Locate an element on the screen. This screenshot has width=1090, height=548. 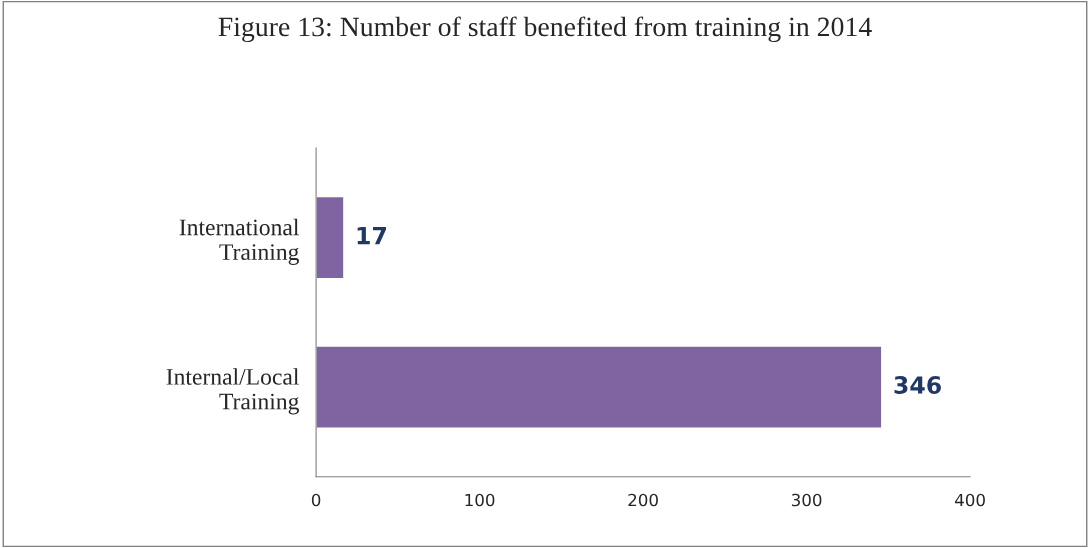
x-tick-label: 100 is located at coordinates (480, 500).